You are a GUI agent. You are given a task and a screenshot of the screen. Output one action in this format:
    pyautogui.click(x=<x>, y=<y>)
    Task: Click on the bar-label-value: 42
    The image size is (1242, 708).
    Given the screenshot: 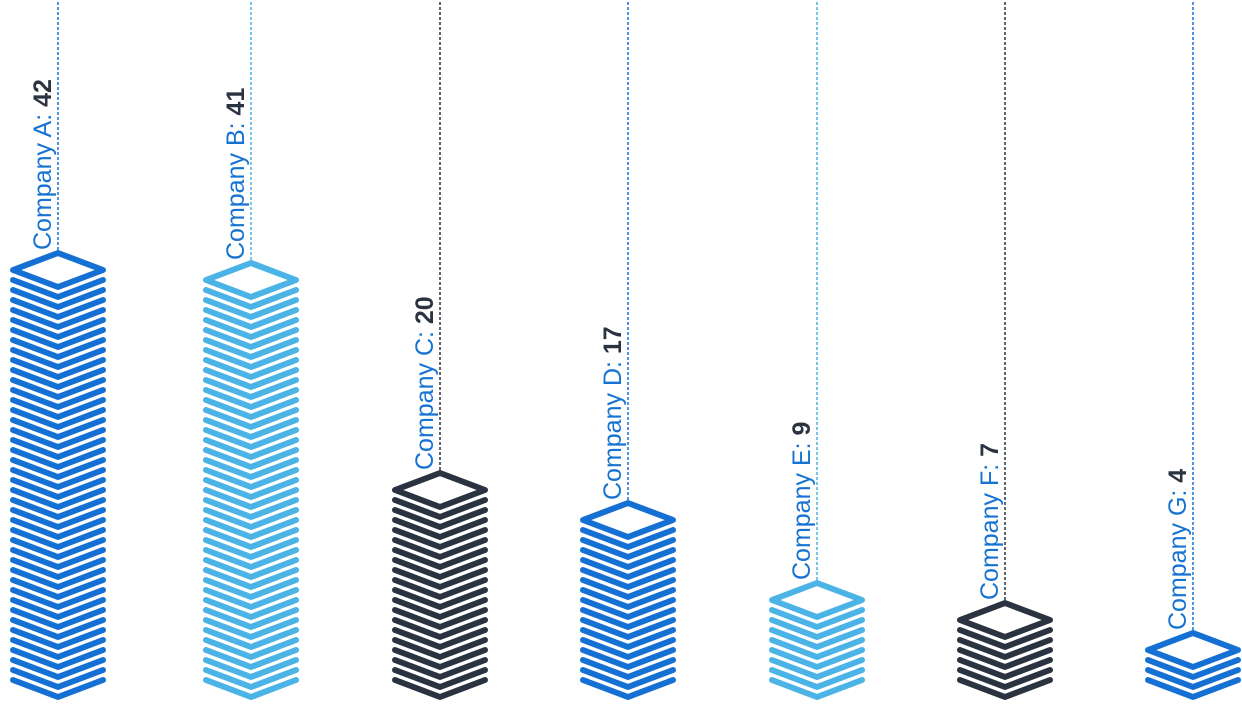 What is the action you would take?
    pyautogui.click(x=43, y=93)
    